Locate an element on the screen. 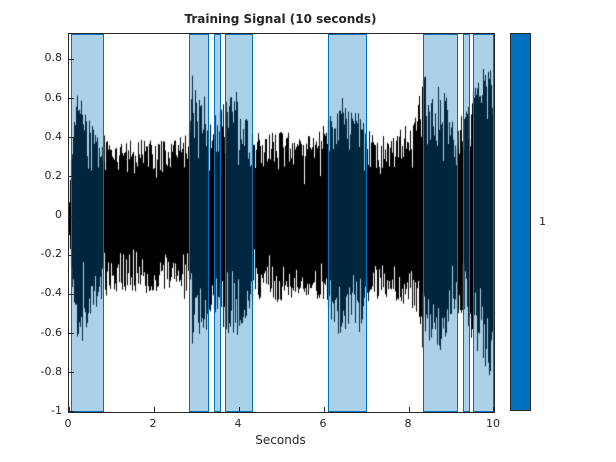 This screenshot has height=462, width=616. y-tick-label: -0.8 is located at coordinates (51, 371).